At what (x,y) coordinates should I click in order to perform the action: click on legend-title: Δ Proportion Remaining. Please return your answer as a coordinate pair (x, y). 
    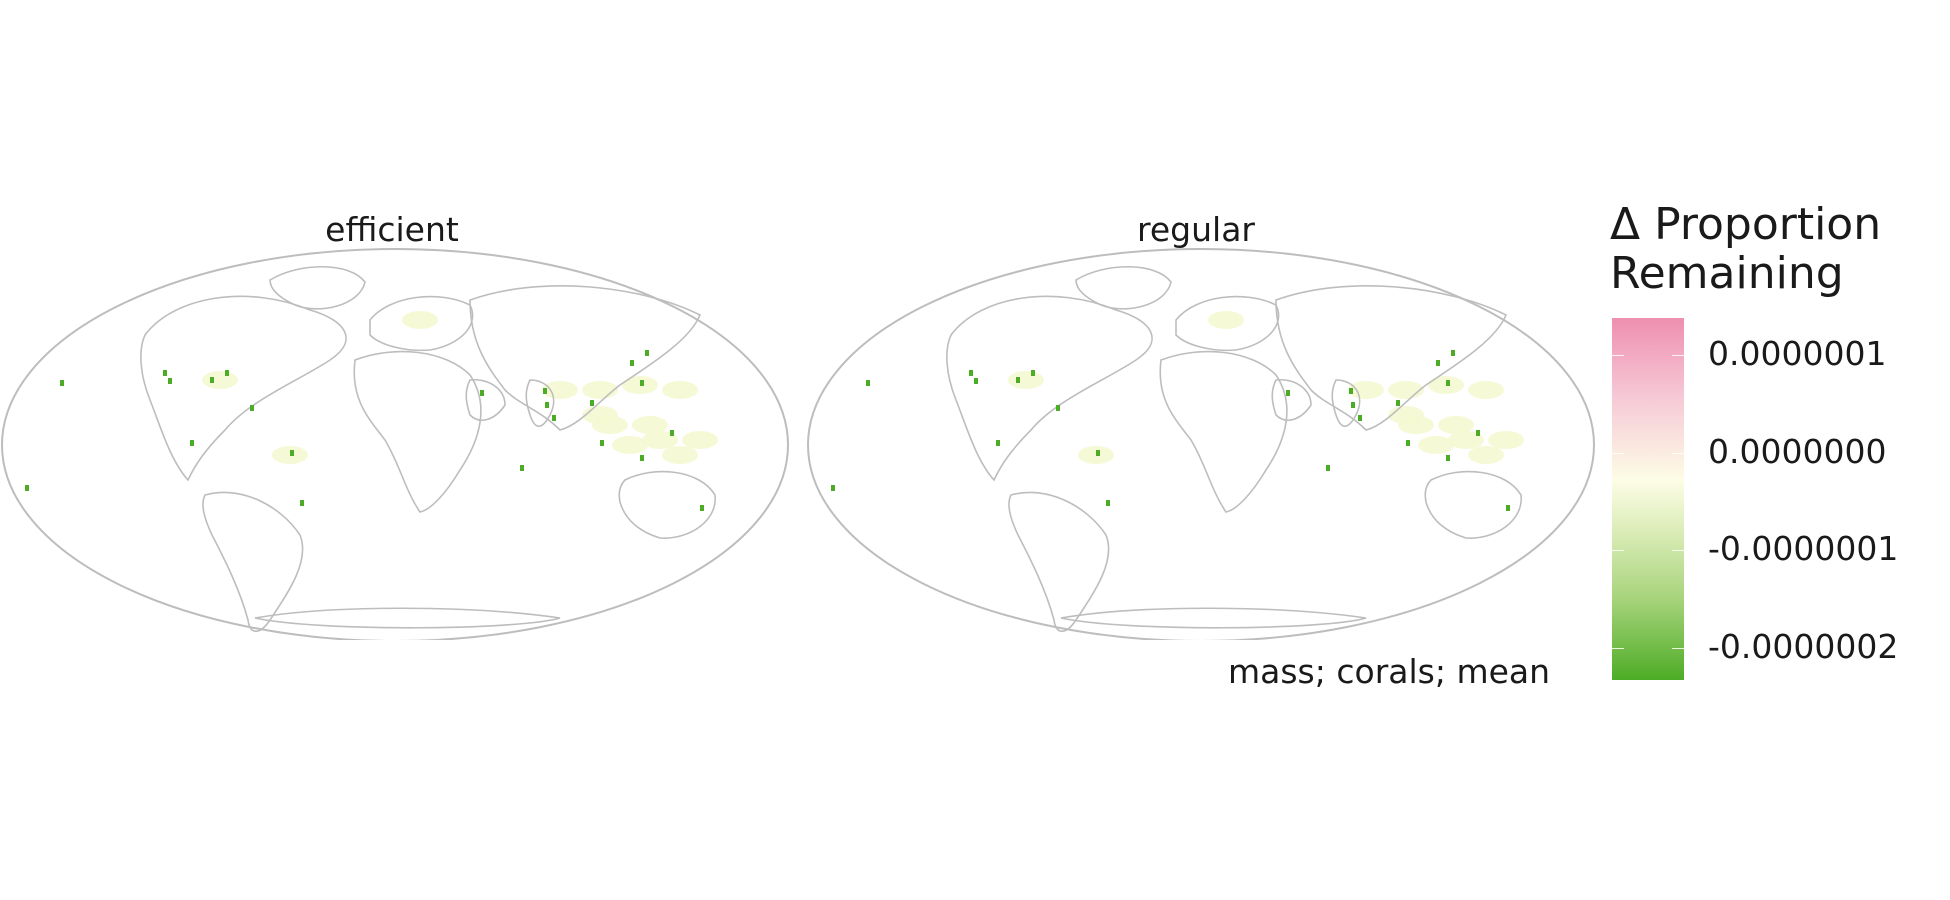
    Looking at the image, I should click on (1745, 249).